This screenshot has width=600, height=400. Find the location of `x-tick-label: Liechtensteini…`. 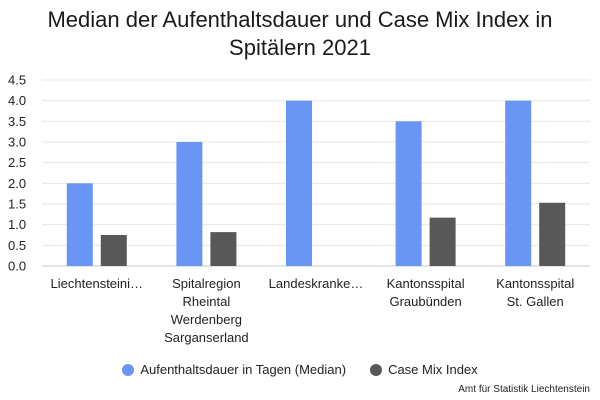

x-tick-label: Liechtensteini… is located at coordinates (97, 283).